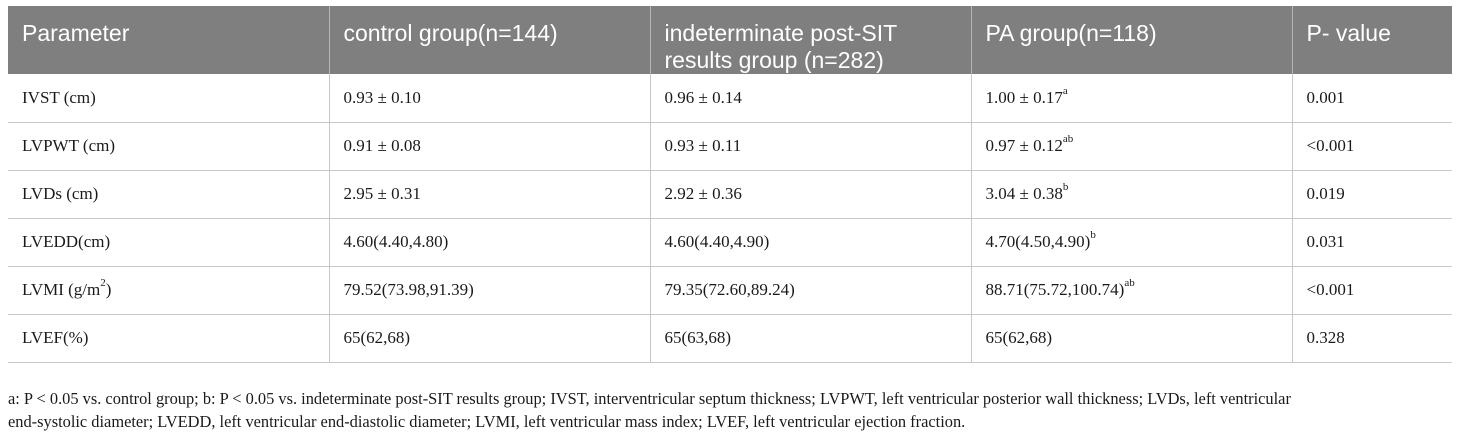 The image size is (1460, 440). Describe the element at coordinates (1131, 98) in the screenshot. I see `cell-pa: 1.00 ± 0.17a` at that location.